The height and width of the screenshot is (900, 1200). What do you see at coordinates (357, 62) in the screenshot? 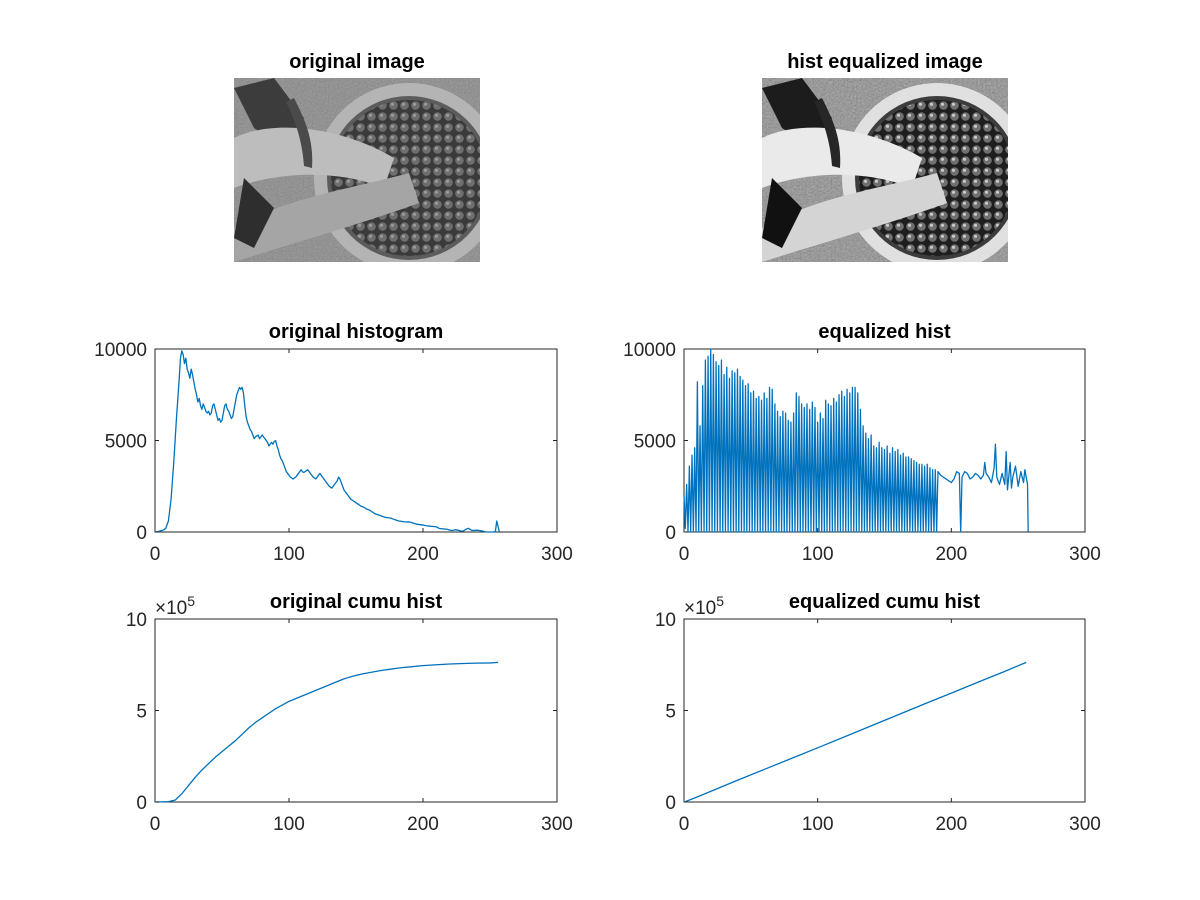
I see `image-title: original image` at bounding box center [357, 62].